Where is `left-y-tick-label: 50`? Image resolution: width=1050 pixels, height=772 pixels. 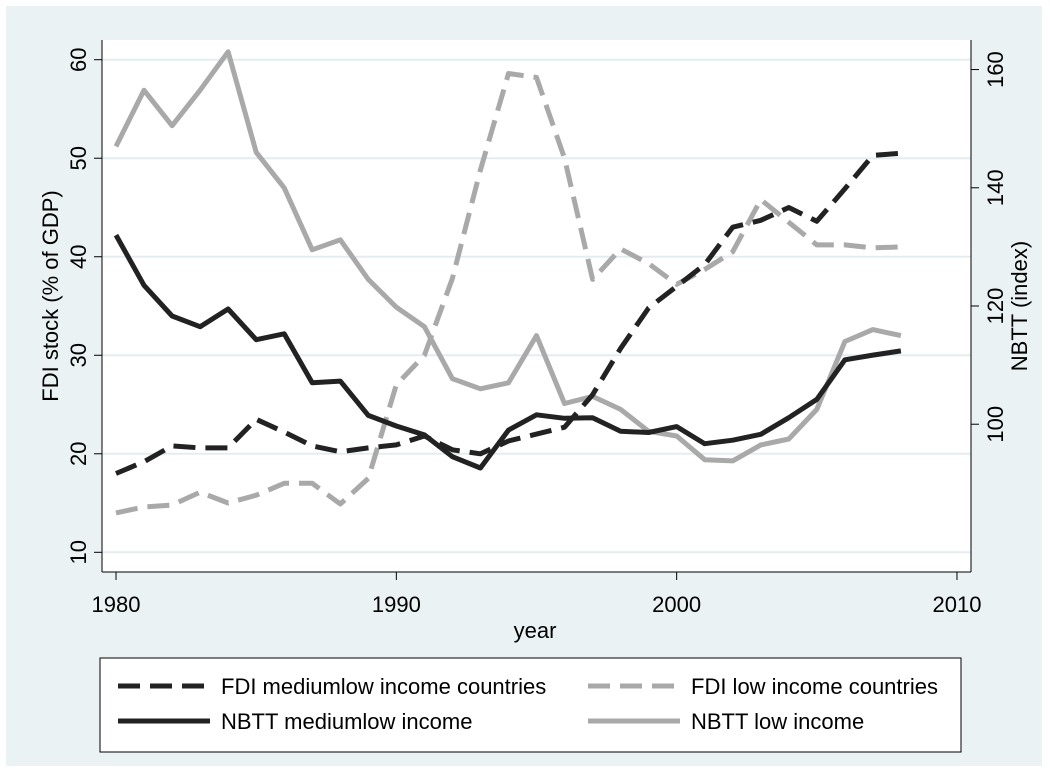 left-y-tick-label: 50 is located at coordinates (78, 158).